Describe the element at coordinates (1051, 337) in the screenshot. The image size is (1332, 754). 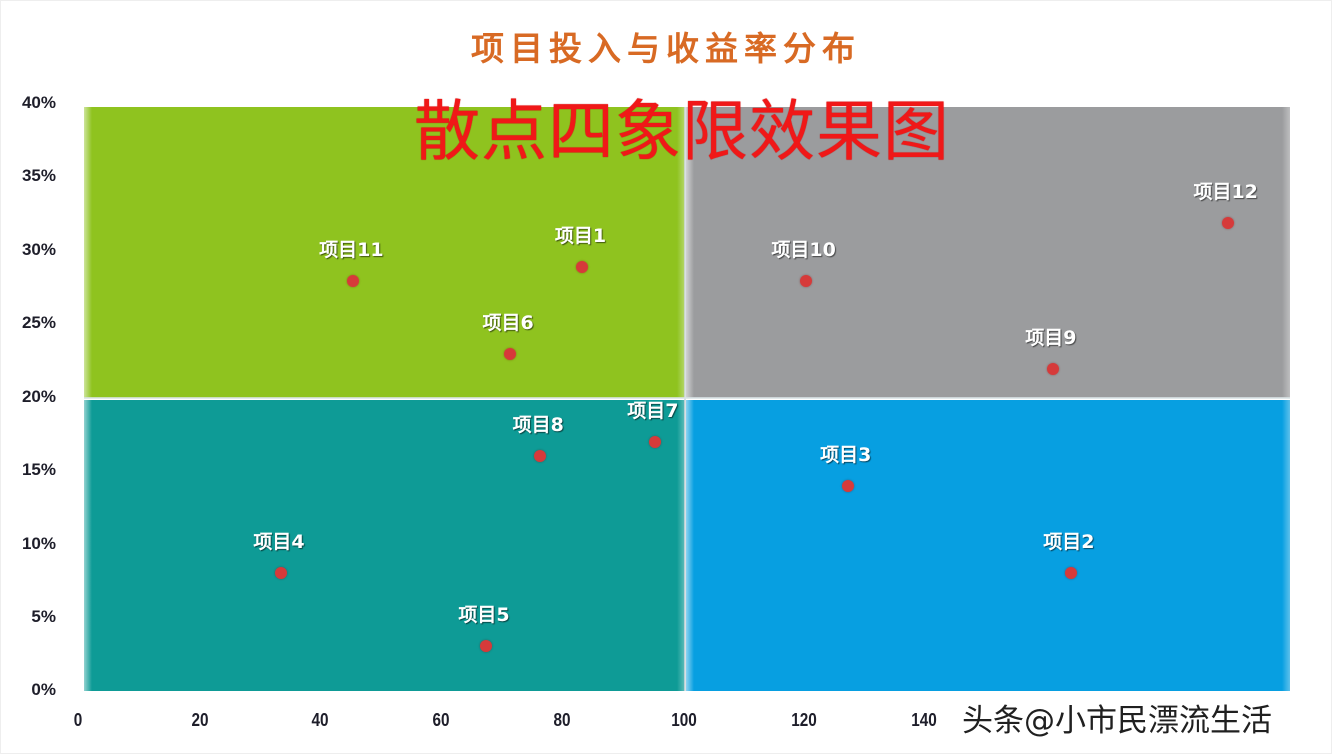
I see `data-point-label: 项目9` at that location.